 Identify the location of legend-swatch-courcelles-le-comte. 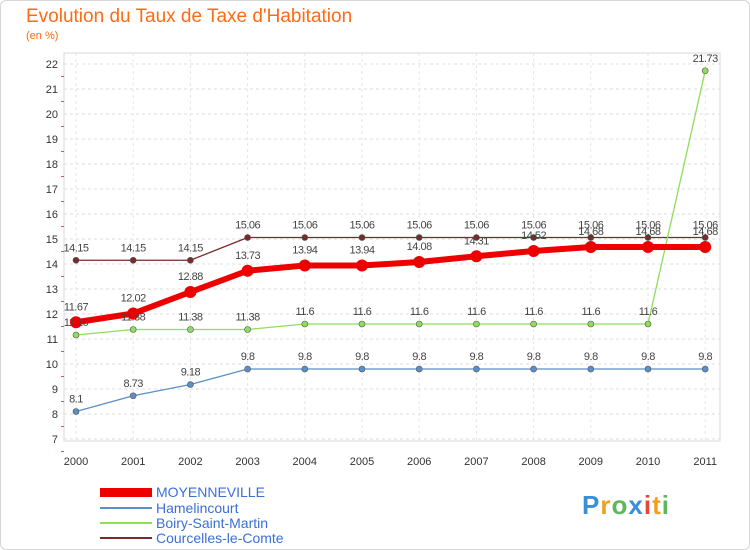
(126, 538).